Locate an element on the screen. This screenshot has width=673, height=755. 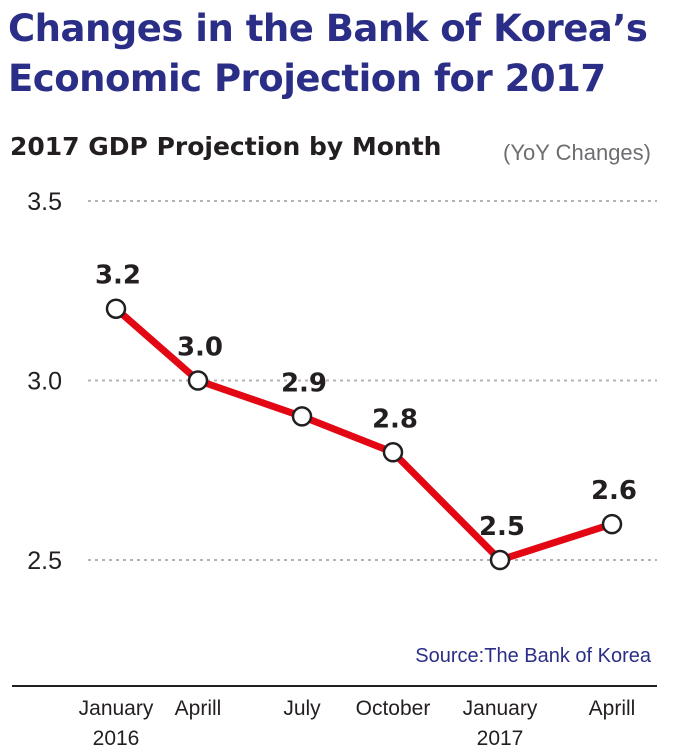
data-label: 3.2 is located at coordinates (118, 276).